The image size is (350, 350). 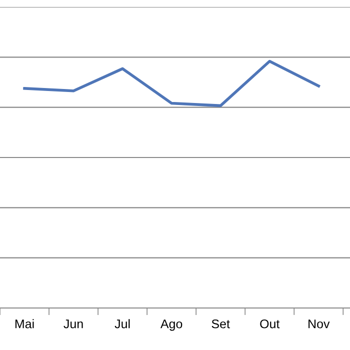 What do you see at coordinates (122, 323) in the screenshot?
I see `x-tick-label: Jul` at bounding box center [122, 323].